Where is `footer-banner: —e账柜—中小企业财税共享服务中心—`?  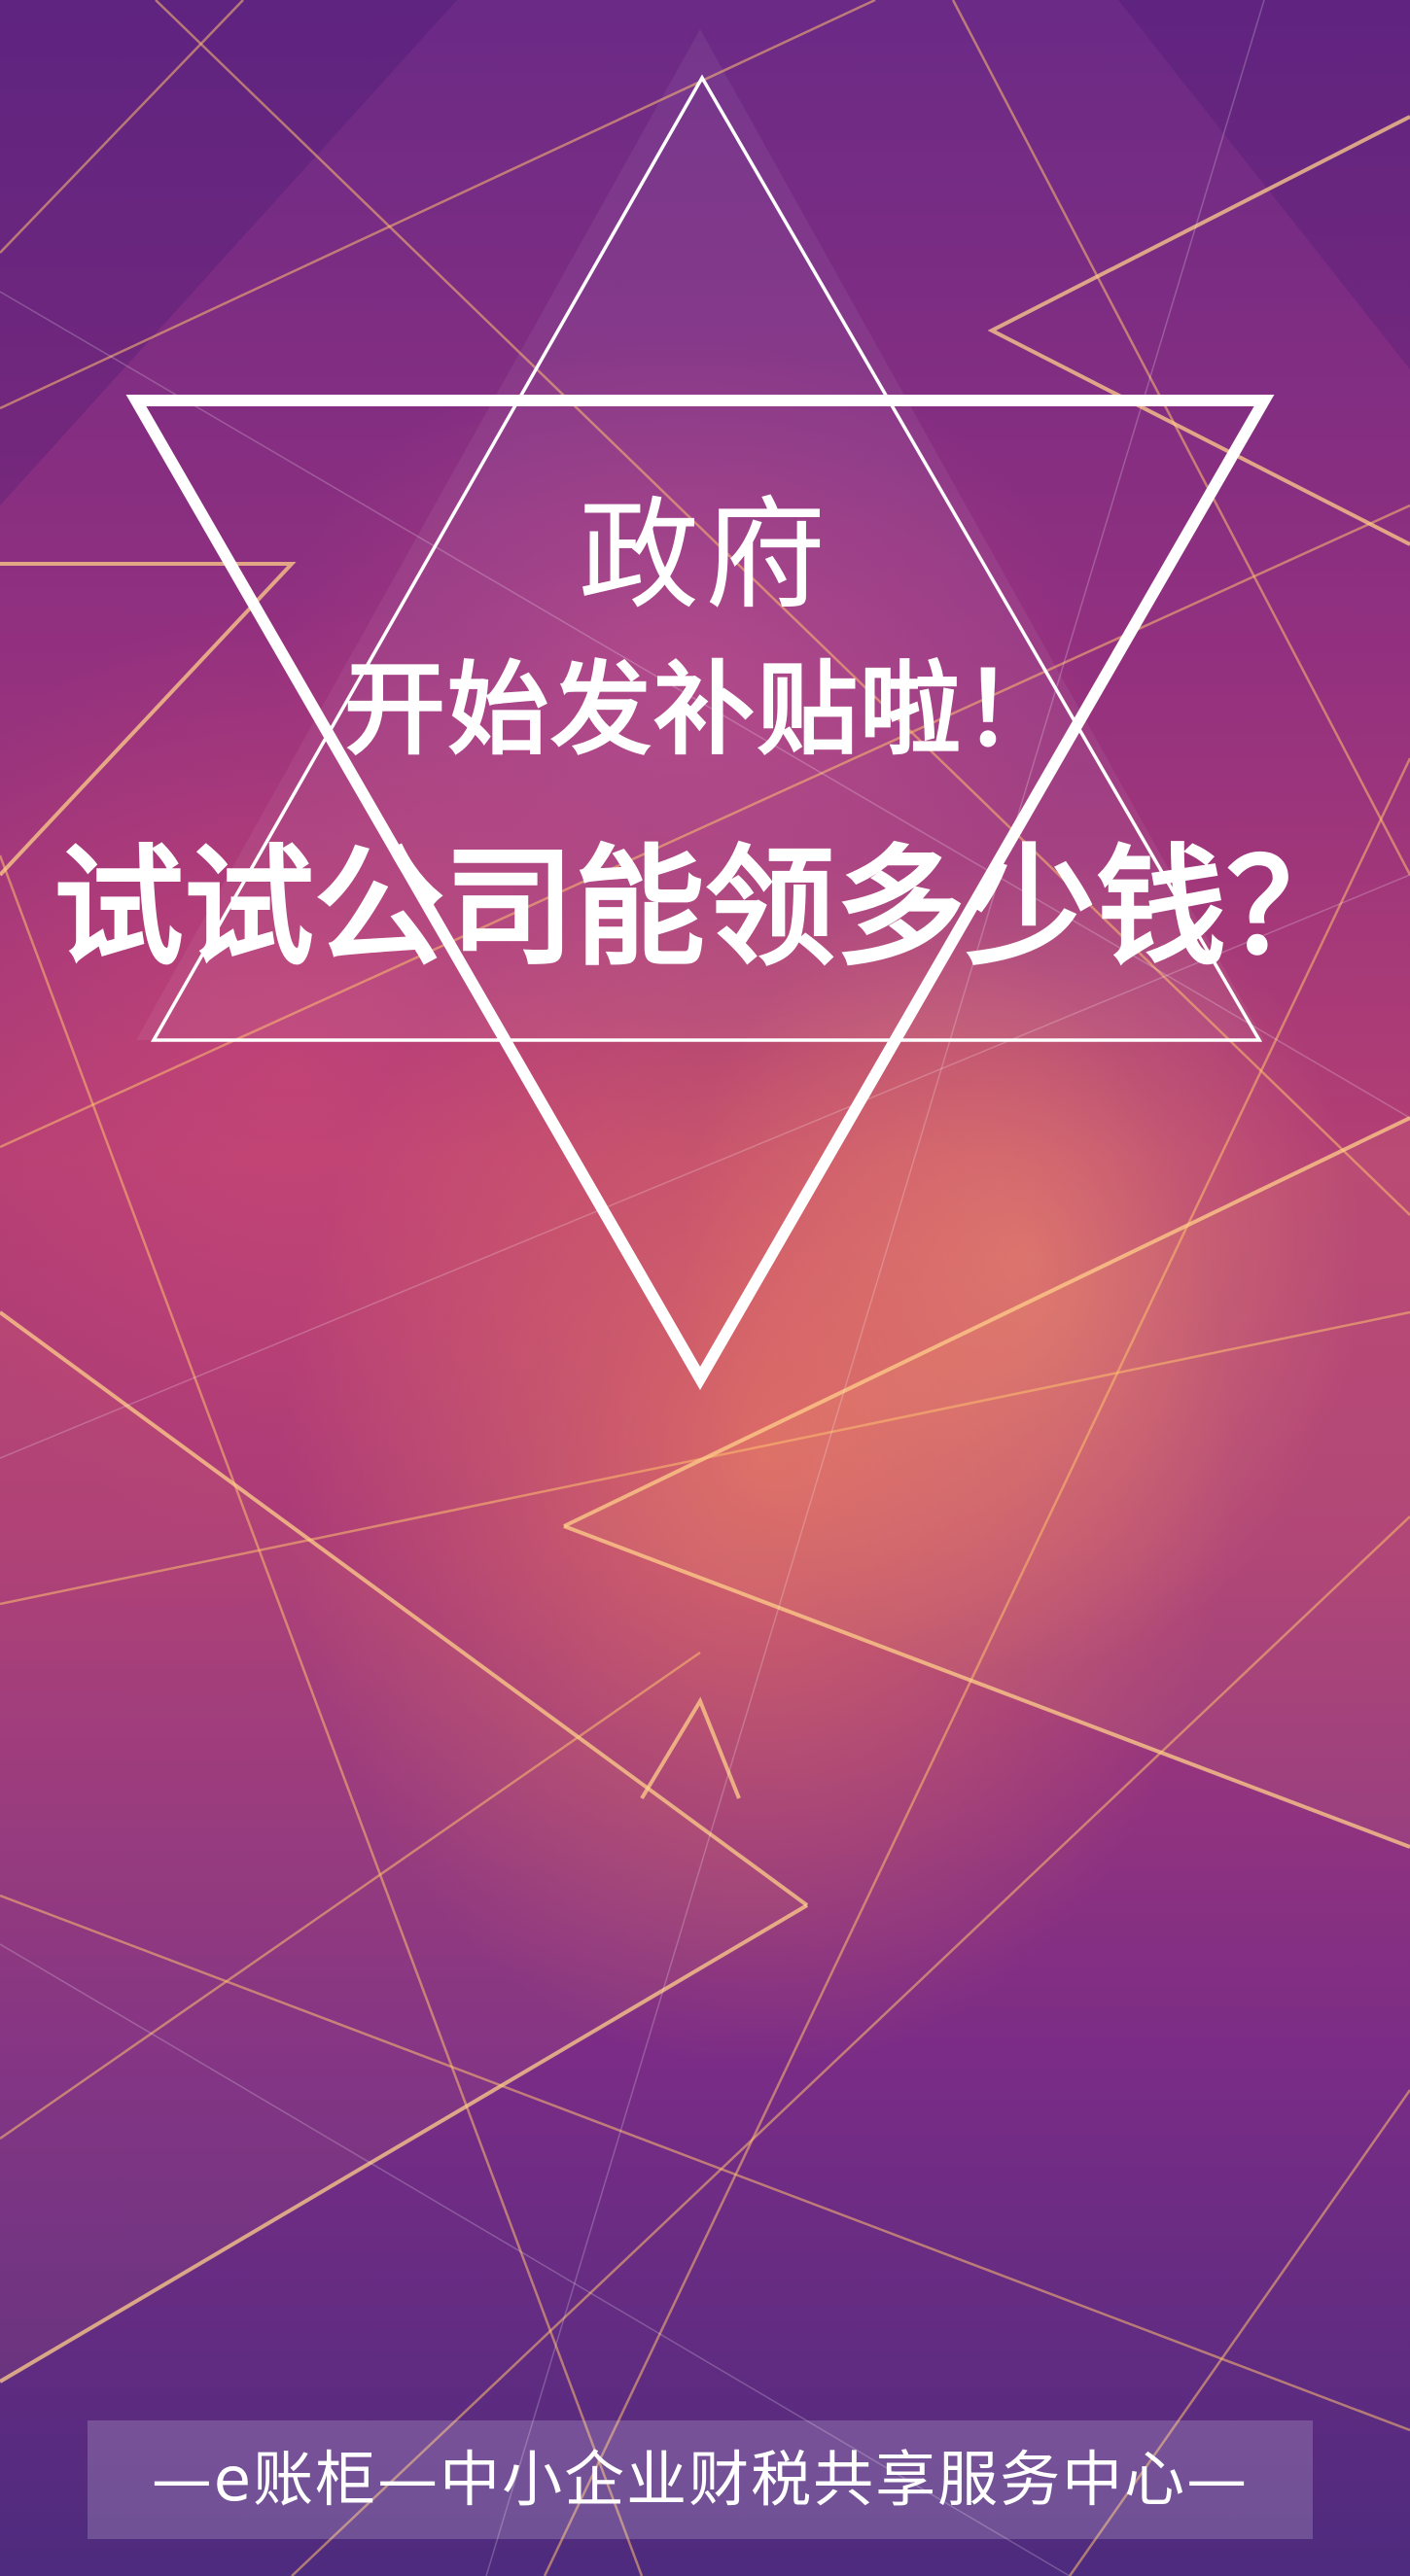
footer-banner: —e账柜—中小企业财税共享服务中心— is located at coordinates (700, 2479).